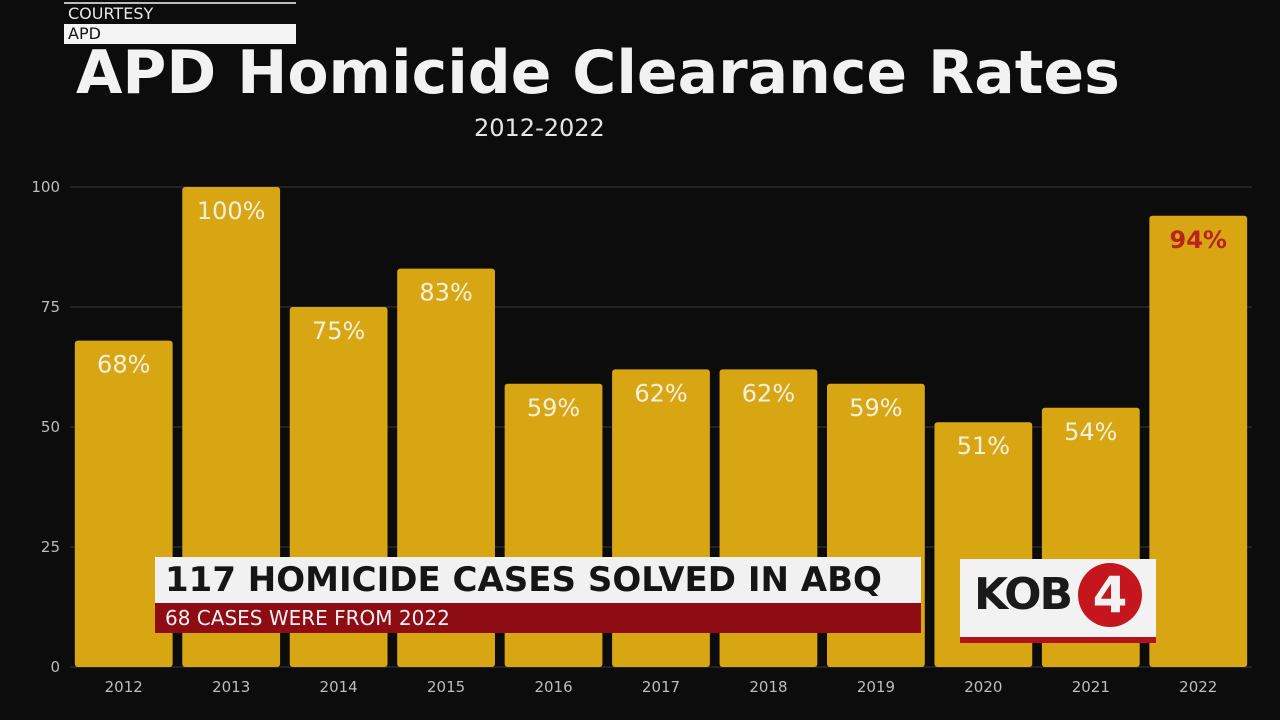  I want to click on x-tick-label: 2021, so click(1091, 687).